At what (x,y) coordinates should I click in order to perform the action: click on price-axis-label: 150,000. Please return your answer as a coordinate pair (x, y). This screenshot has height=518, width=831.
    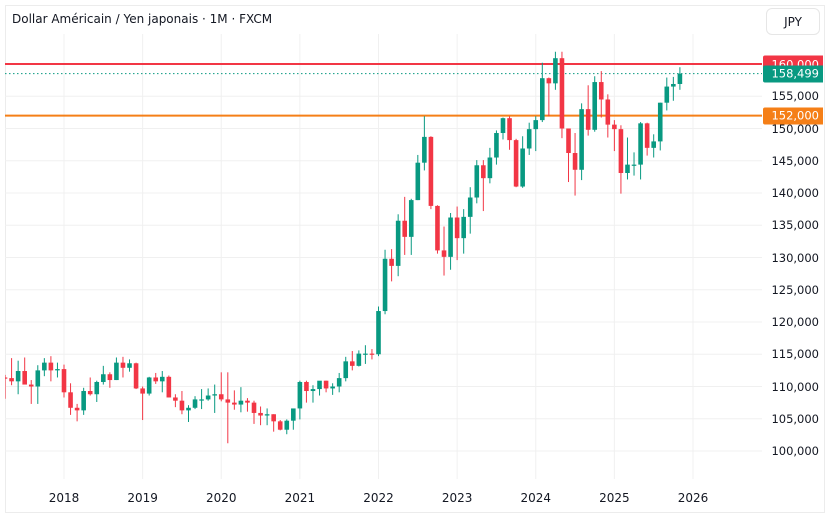
    Looking at the image, I should click on (795, 128).